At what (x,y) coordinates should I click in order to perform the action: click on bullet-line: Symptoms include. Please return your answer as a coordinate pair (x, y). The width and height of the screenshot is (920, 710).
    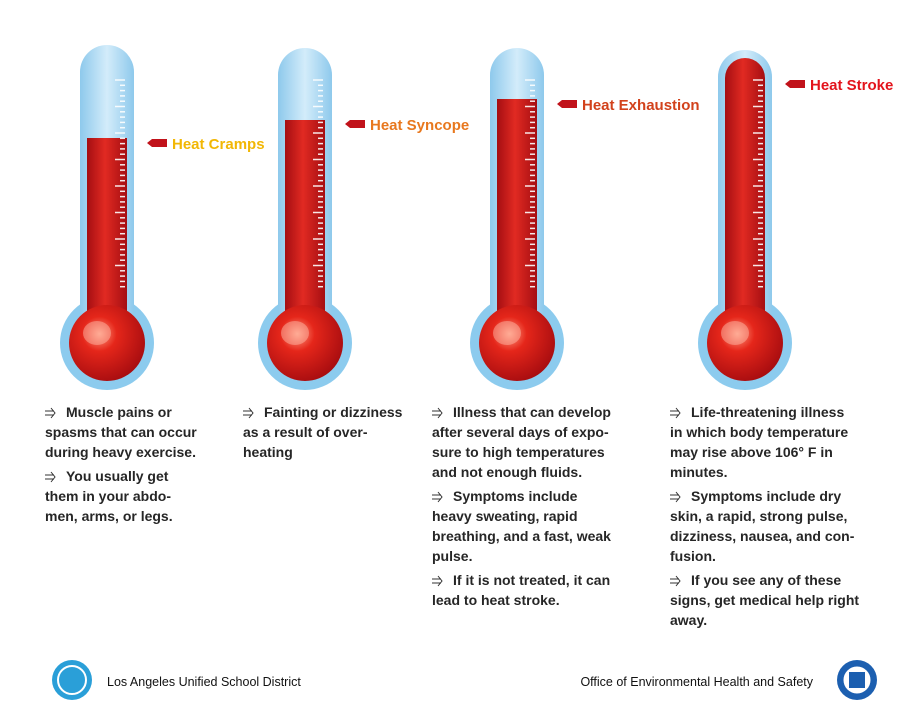
    Looking at the image, I should click on (515, 496).